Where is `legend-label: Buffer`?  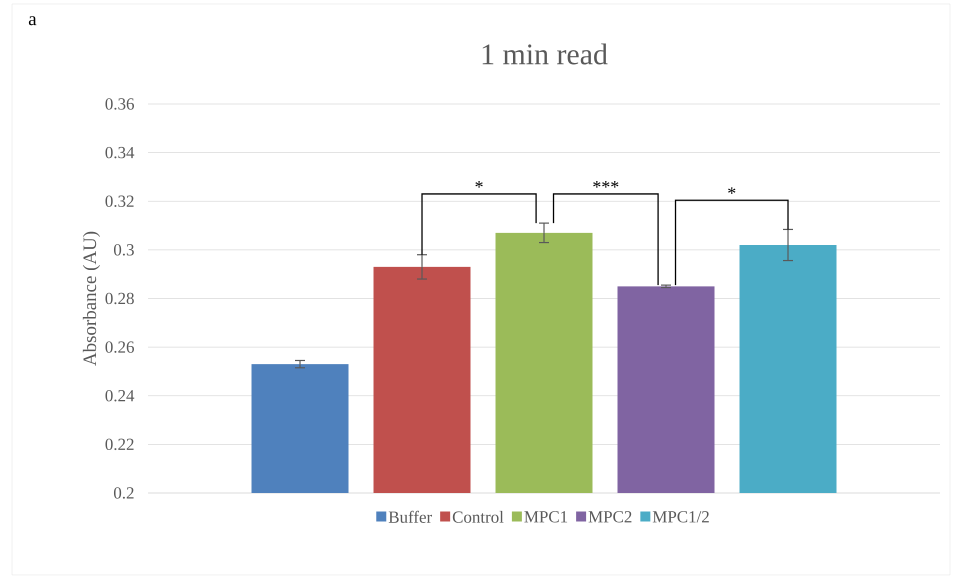
legend-label: Buffer is located at coordinates (410, 516).